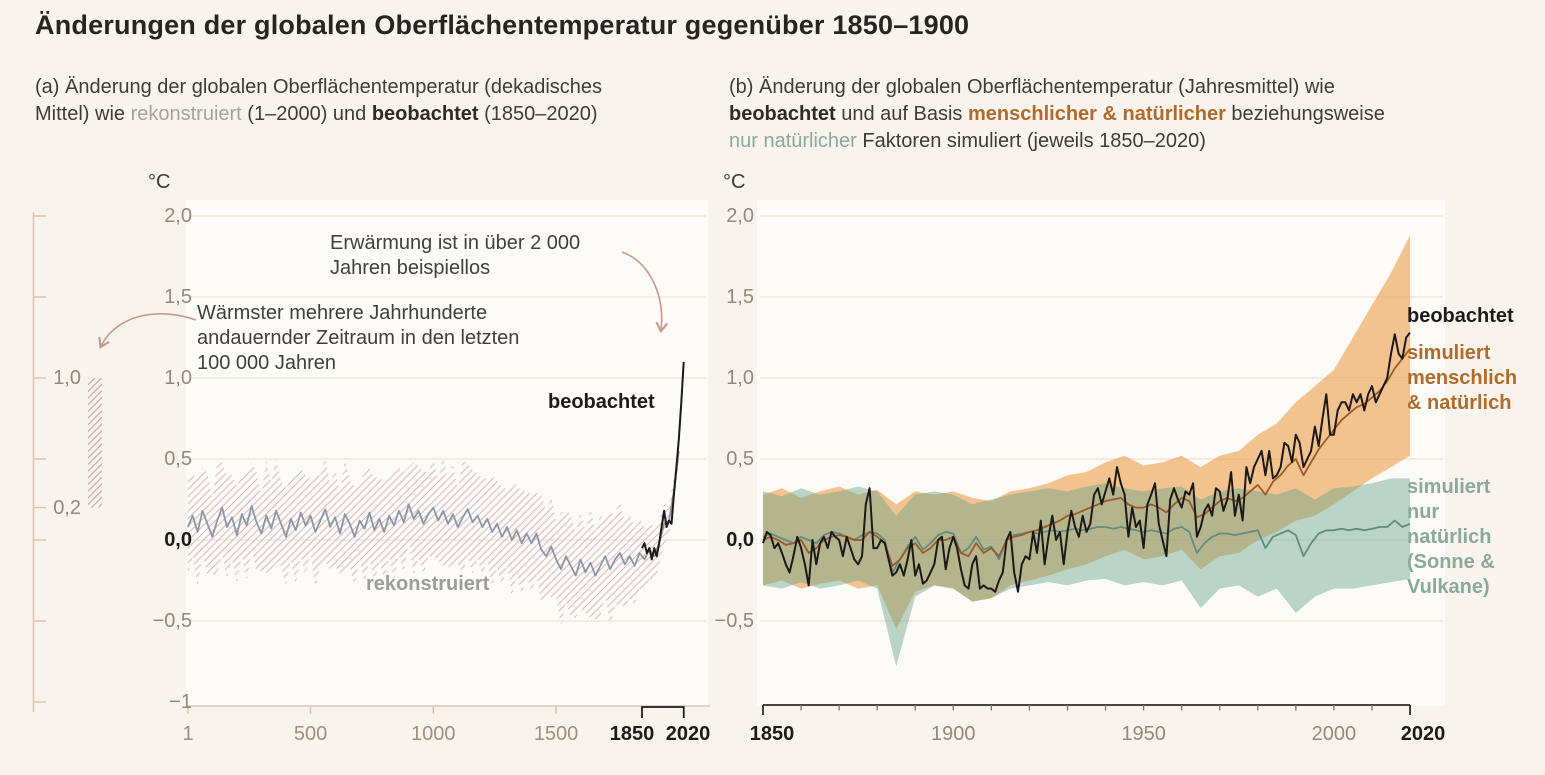 The width and height of the screenshot is (1545, 775). I want to click on panel-b-natural-only-band, so click(1086, 572).